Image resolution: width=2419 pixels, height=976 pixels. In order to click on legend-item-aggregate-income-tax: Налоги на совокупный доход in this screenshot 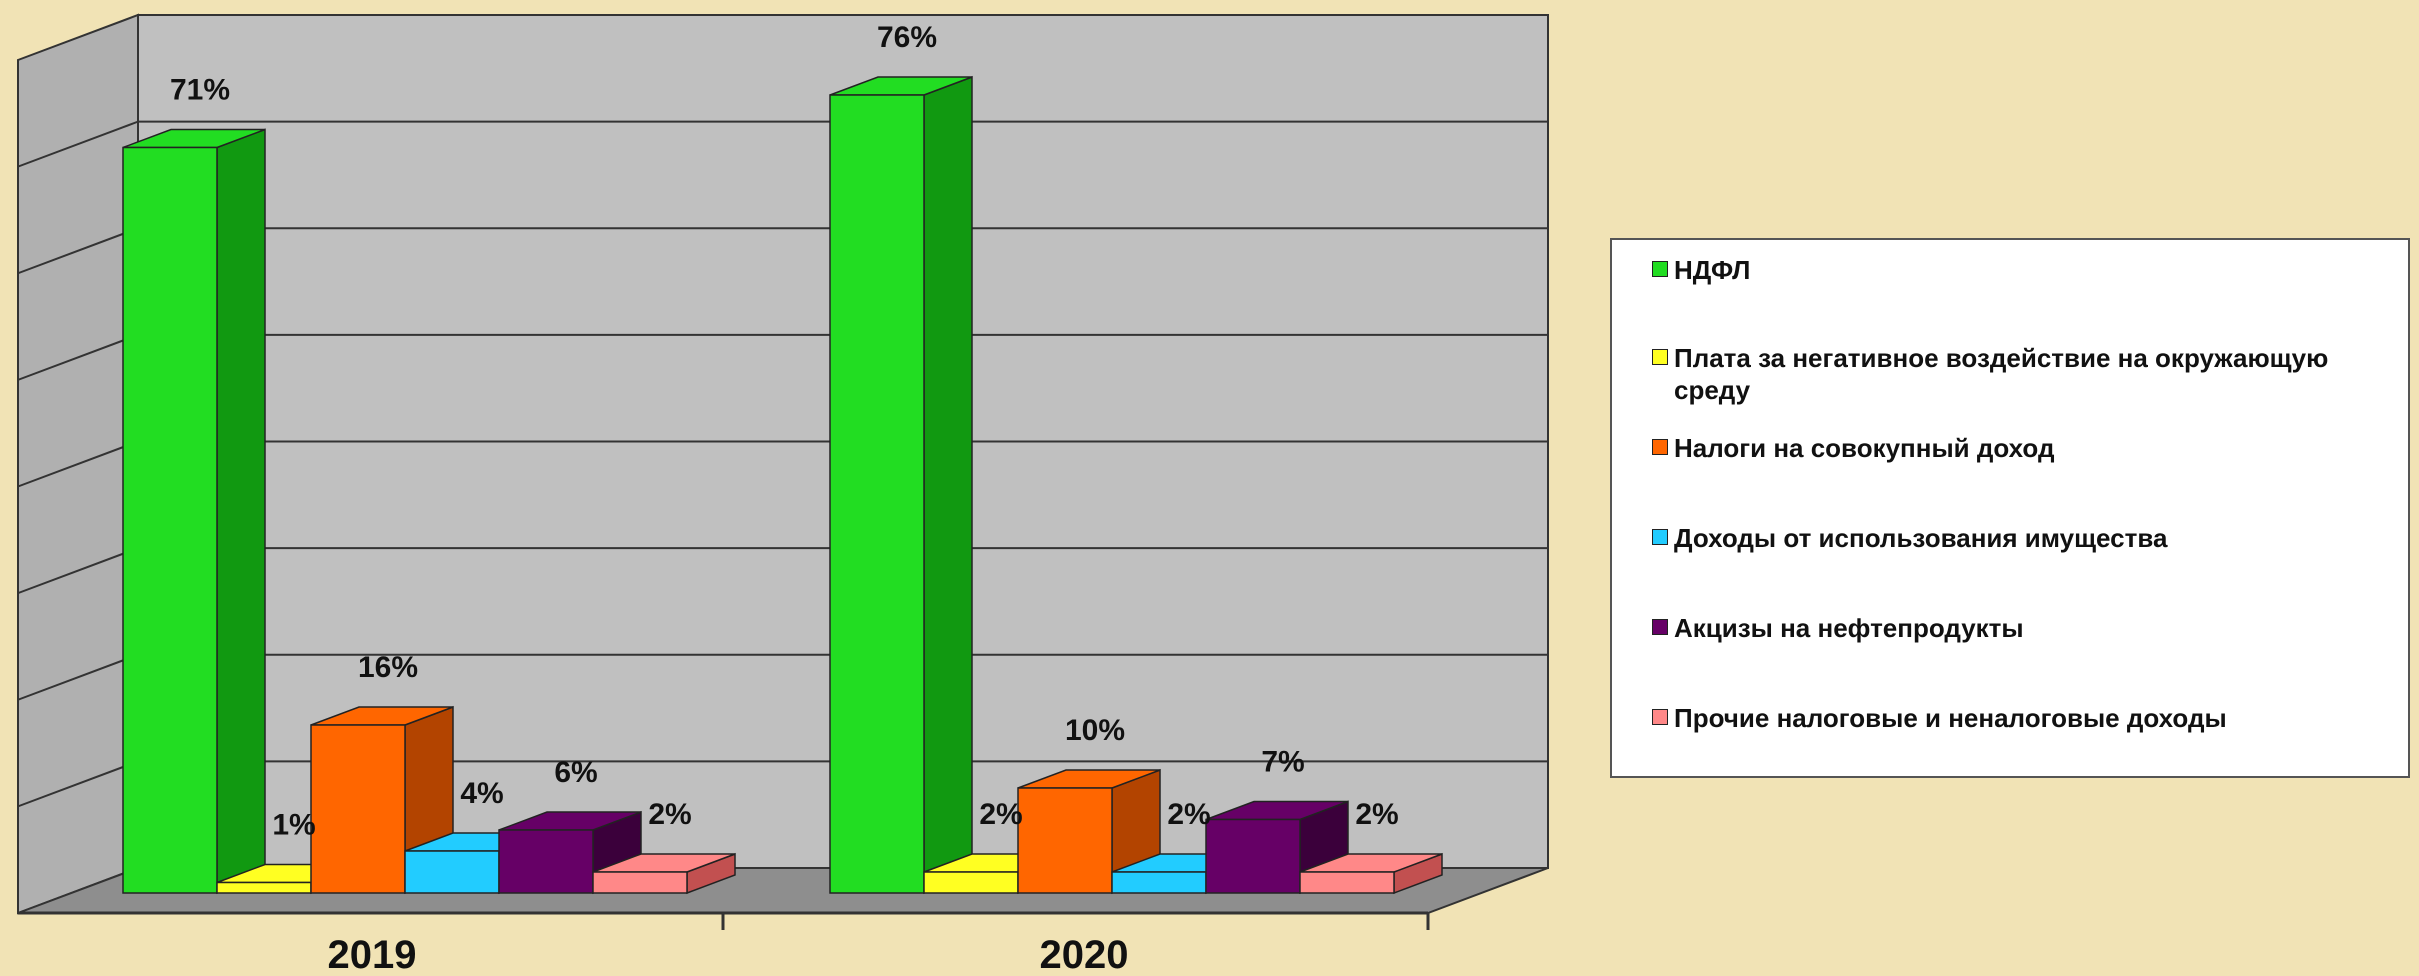, I will do `click(2022, 448)`.